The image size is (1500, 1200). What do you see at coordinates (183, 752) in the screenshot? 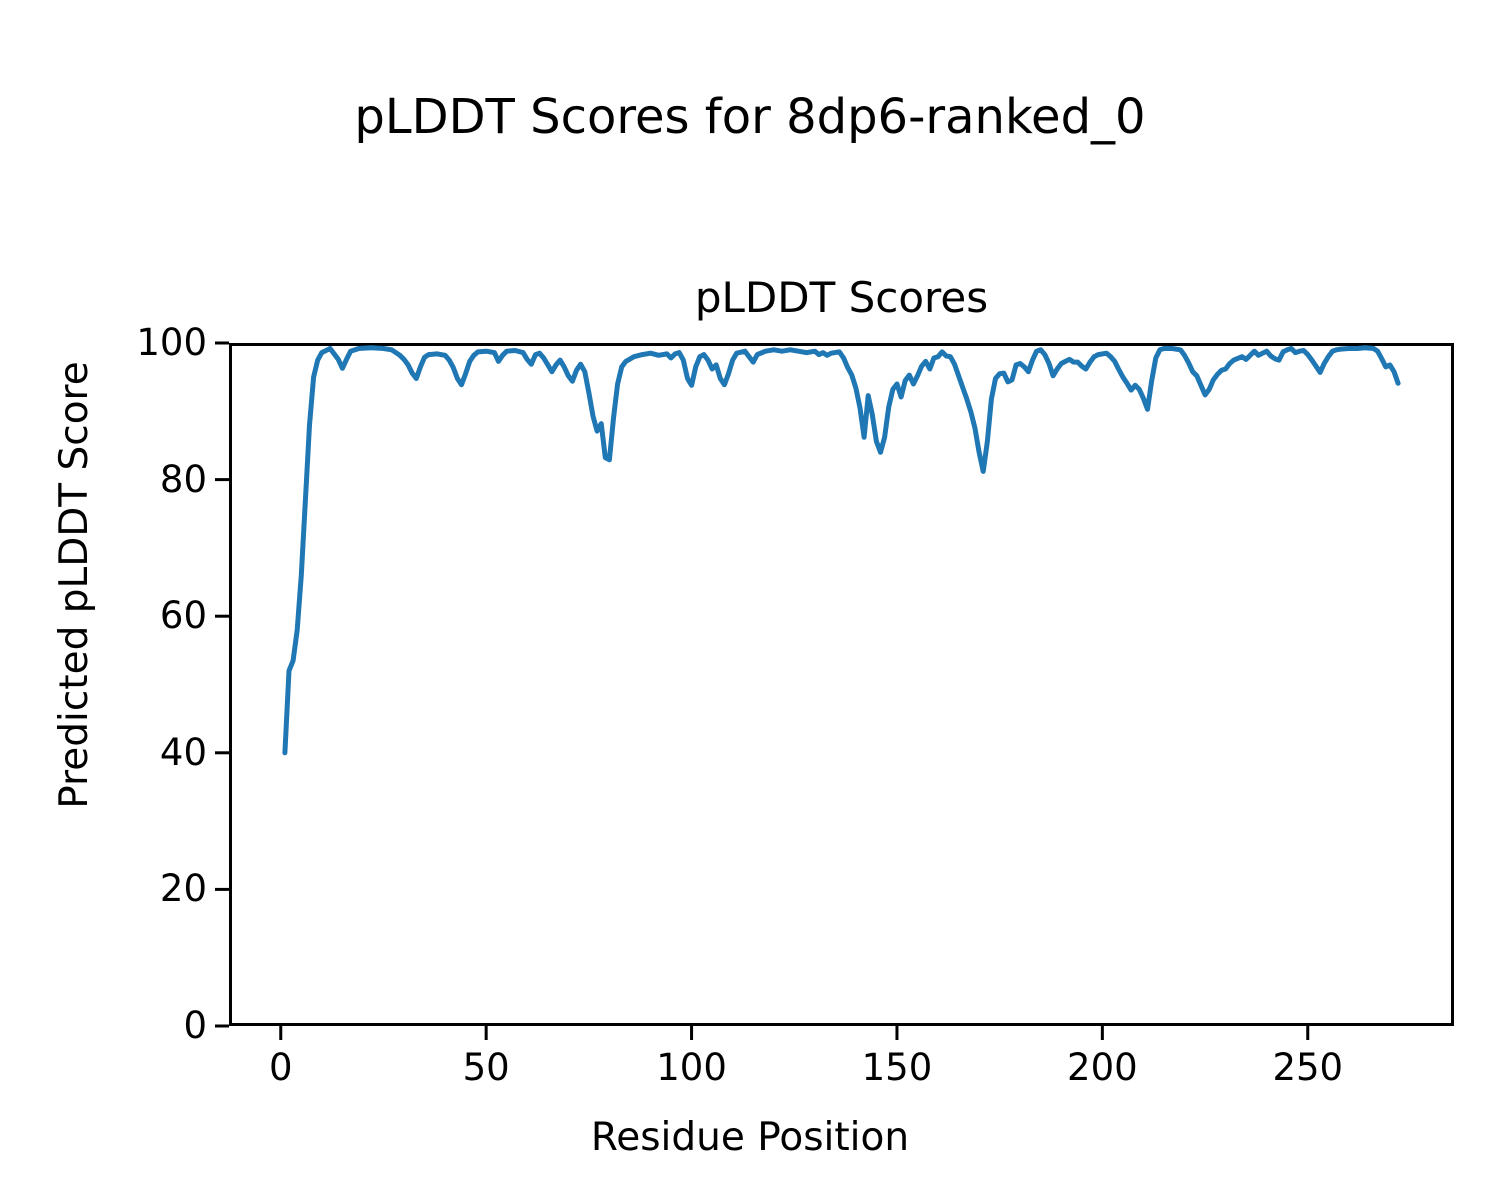
I see `y-tick-label: 40` at bounding box center [183, 752].